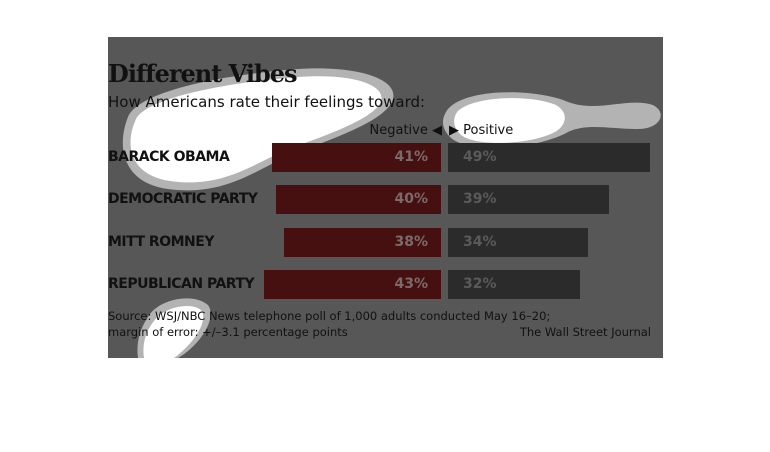  What do you see at coordinates (481, 130) in the screenshot?
I see `positive-direction-label: ▶ Positive` at bounding box center [481, 130].